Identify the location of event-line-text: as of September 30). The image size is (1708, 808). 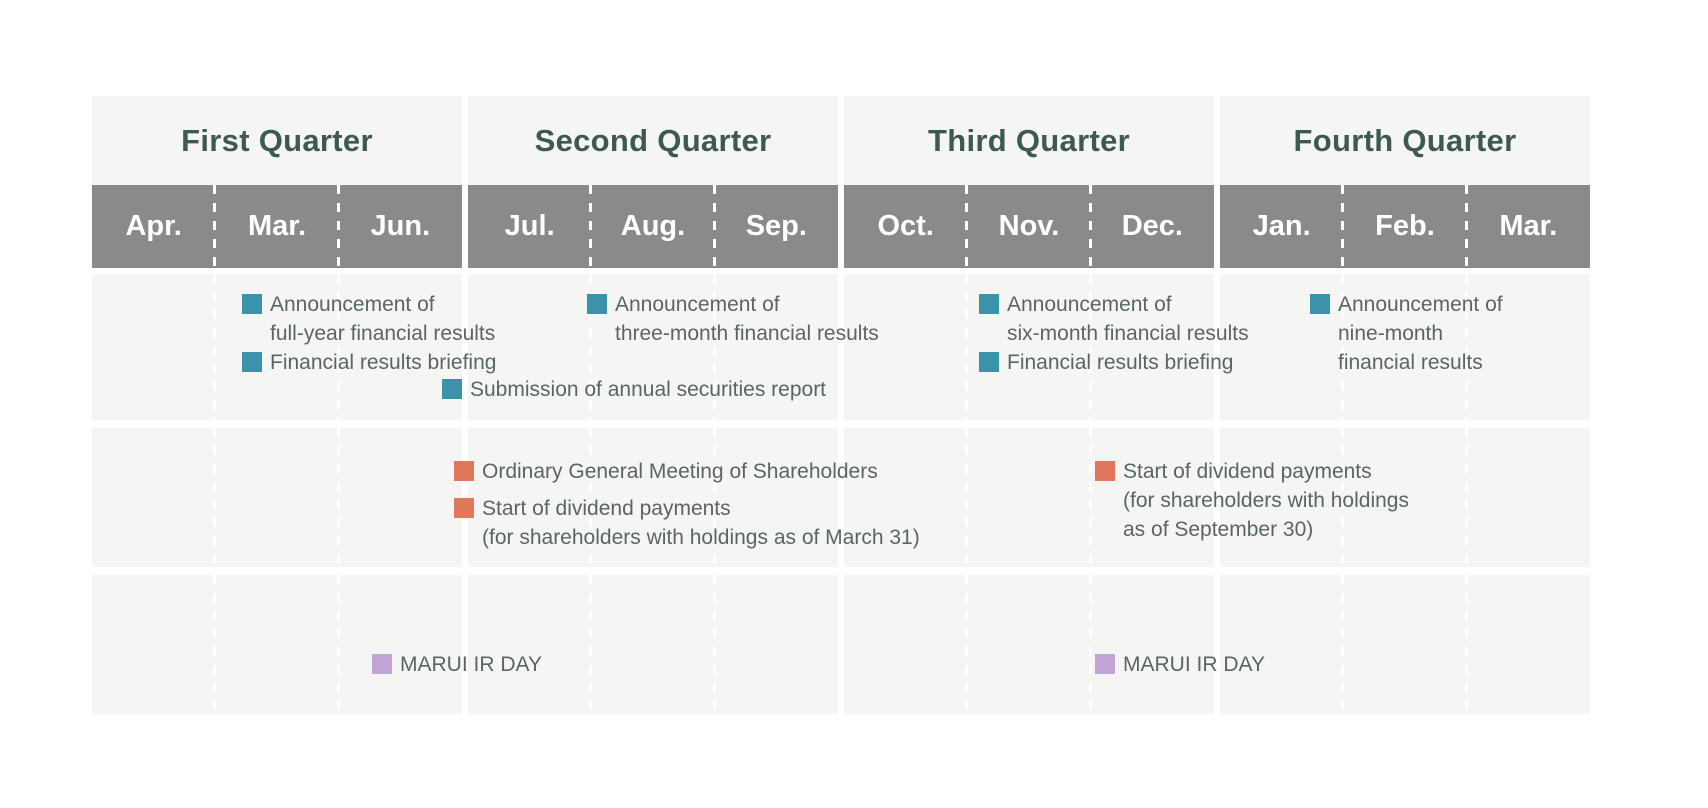
(1218, 529).